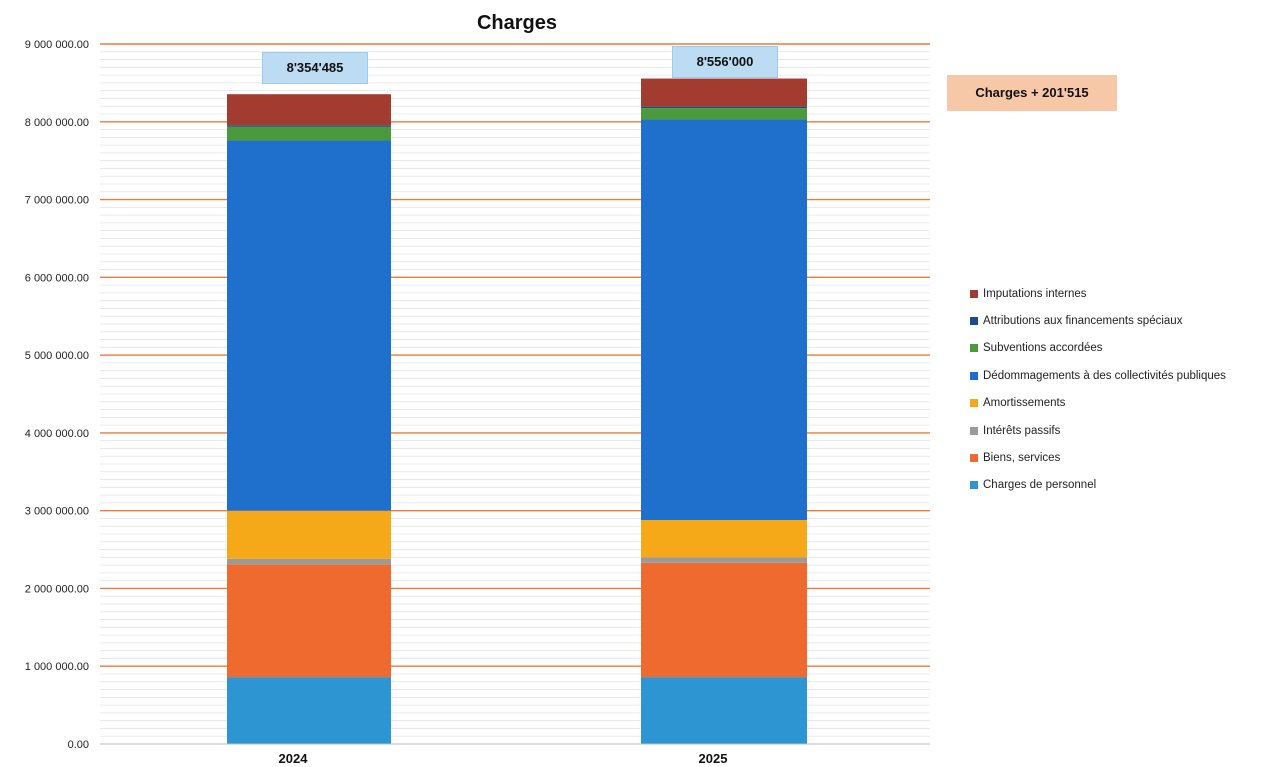 The height and width of the screenshot is (767, 1284). What do you see at coordinates (1022, 458) in the screenshot?
I see `legend-label: Biens, services` at bounding box center [1022, 458].